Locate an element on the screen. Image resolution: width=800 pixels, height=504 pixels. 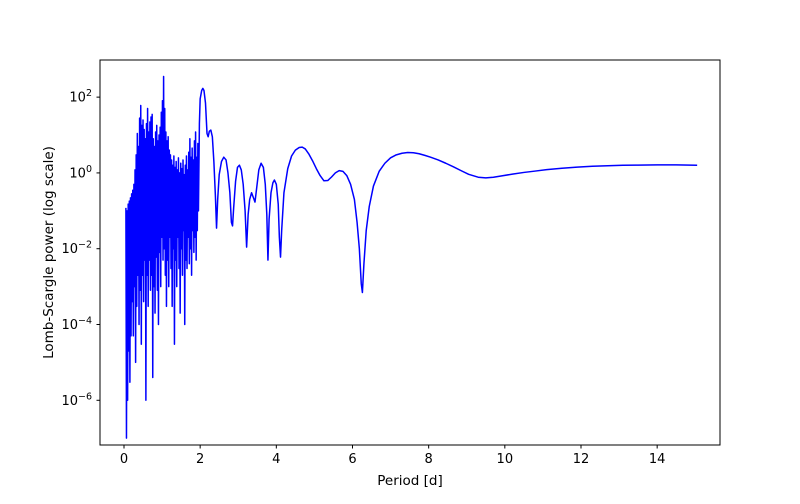
x-axis-label: Period [d] is located at coordinates (410, 481).